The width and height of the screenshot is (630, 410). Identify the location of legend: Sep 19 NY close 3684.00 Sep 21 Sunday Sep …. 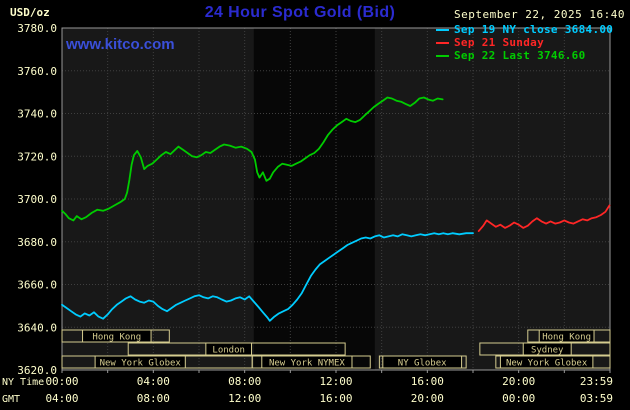
(524, 42).